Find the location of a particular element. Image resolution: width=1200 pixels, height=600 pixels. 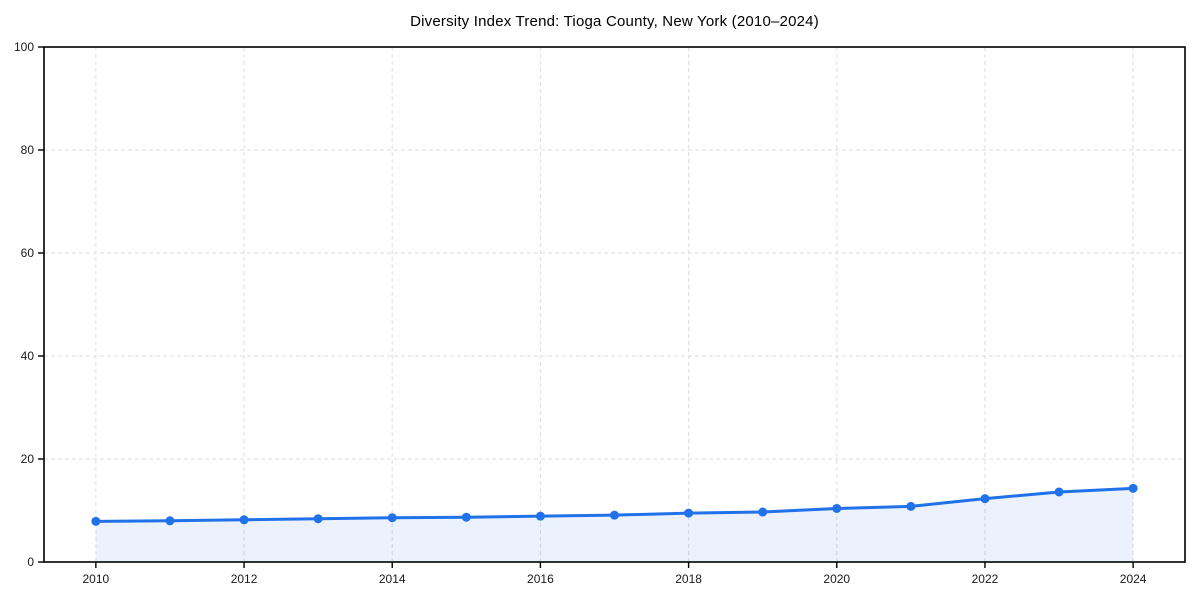

y-tick-label: 40 is located at coordinates (28, 356).